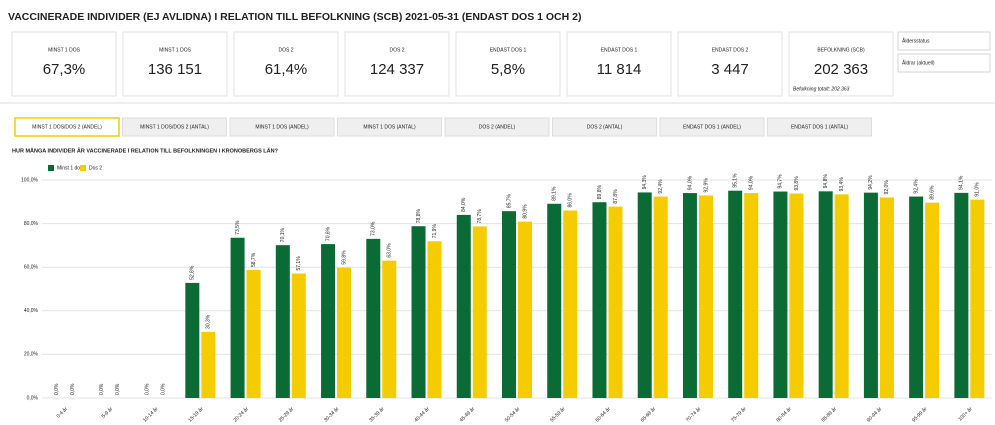  Describe the element at coordinates (70, 168) in the screenshot. I see `legend-label: Minst 1 dos` at that location.